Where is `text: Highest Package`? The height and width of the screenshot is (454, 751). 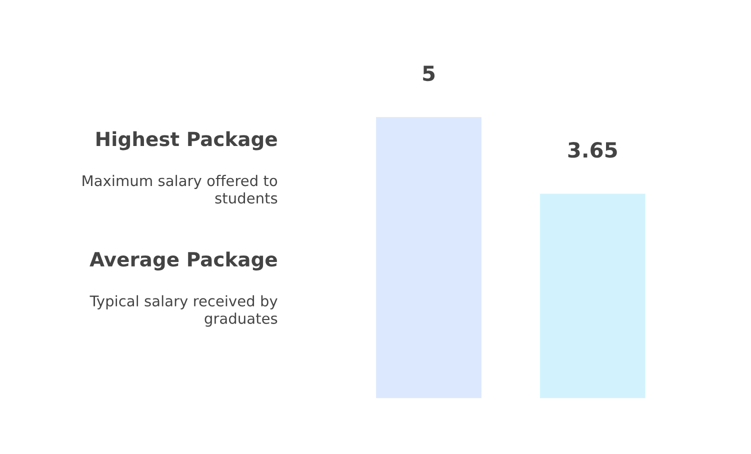
text: Highest Package is located at coordinates (186, 140).